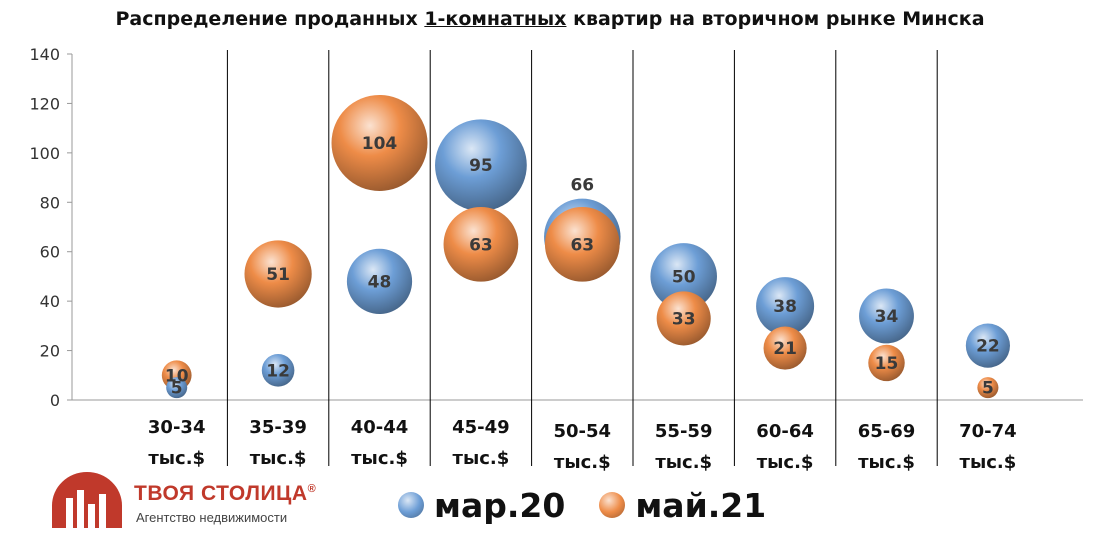 Image resolution: width=1100 pixels, height=540 pixels. I want to click on data-label-may21: 51, so click(278, 275).